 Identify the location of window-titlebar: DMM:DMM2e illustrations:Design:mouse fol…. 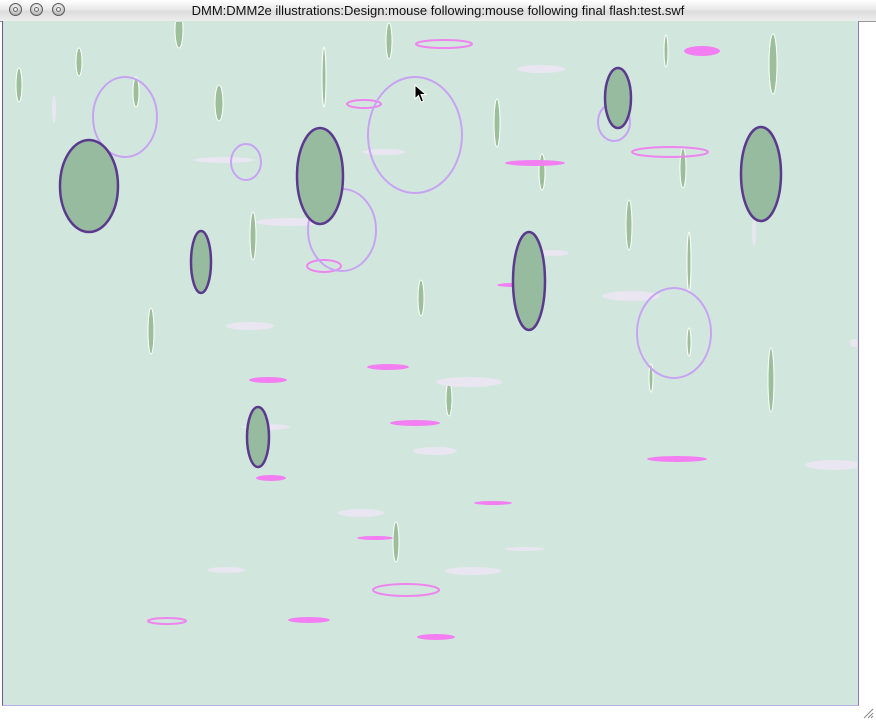
(438, 11).